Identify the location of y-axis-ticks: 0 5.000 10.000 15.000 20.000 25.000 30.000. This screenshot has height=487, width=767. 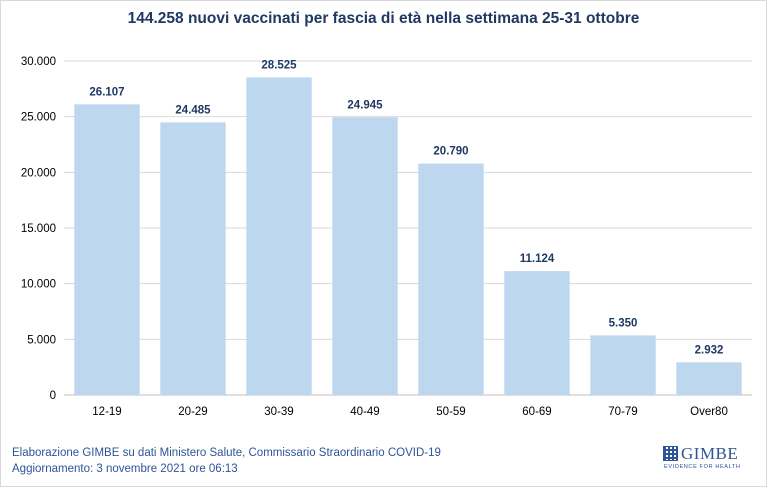
(38, 229).